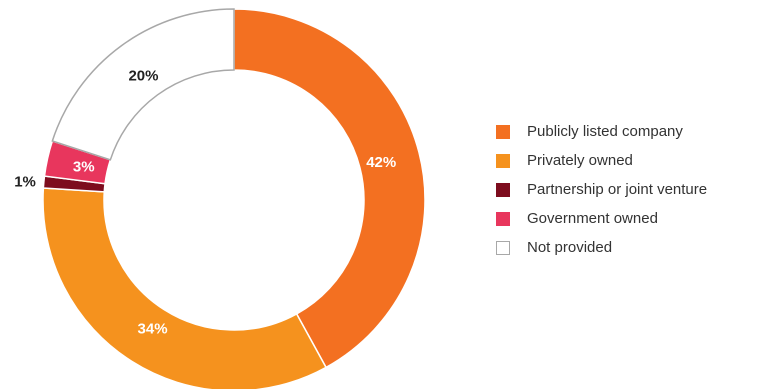  What do you see at coordinates (580, 160) in the screenshot?
I see `legend-label: Privately owned` at bounding box center [580, 160].